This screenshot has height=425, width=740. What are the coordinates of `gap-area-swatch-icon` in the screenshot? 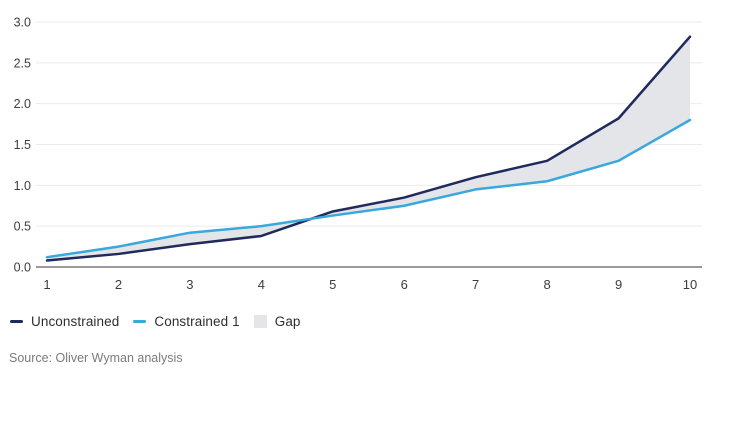 It's located at (260, 321).